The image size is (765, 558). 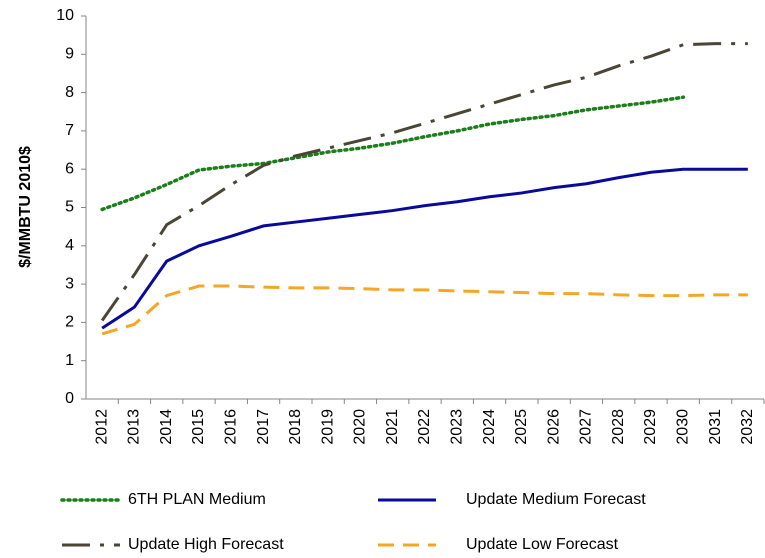 I want to click on x-tick-label: 2015, so click(x=198, y=427).